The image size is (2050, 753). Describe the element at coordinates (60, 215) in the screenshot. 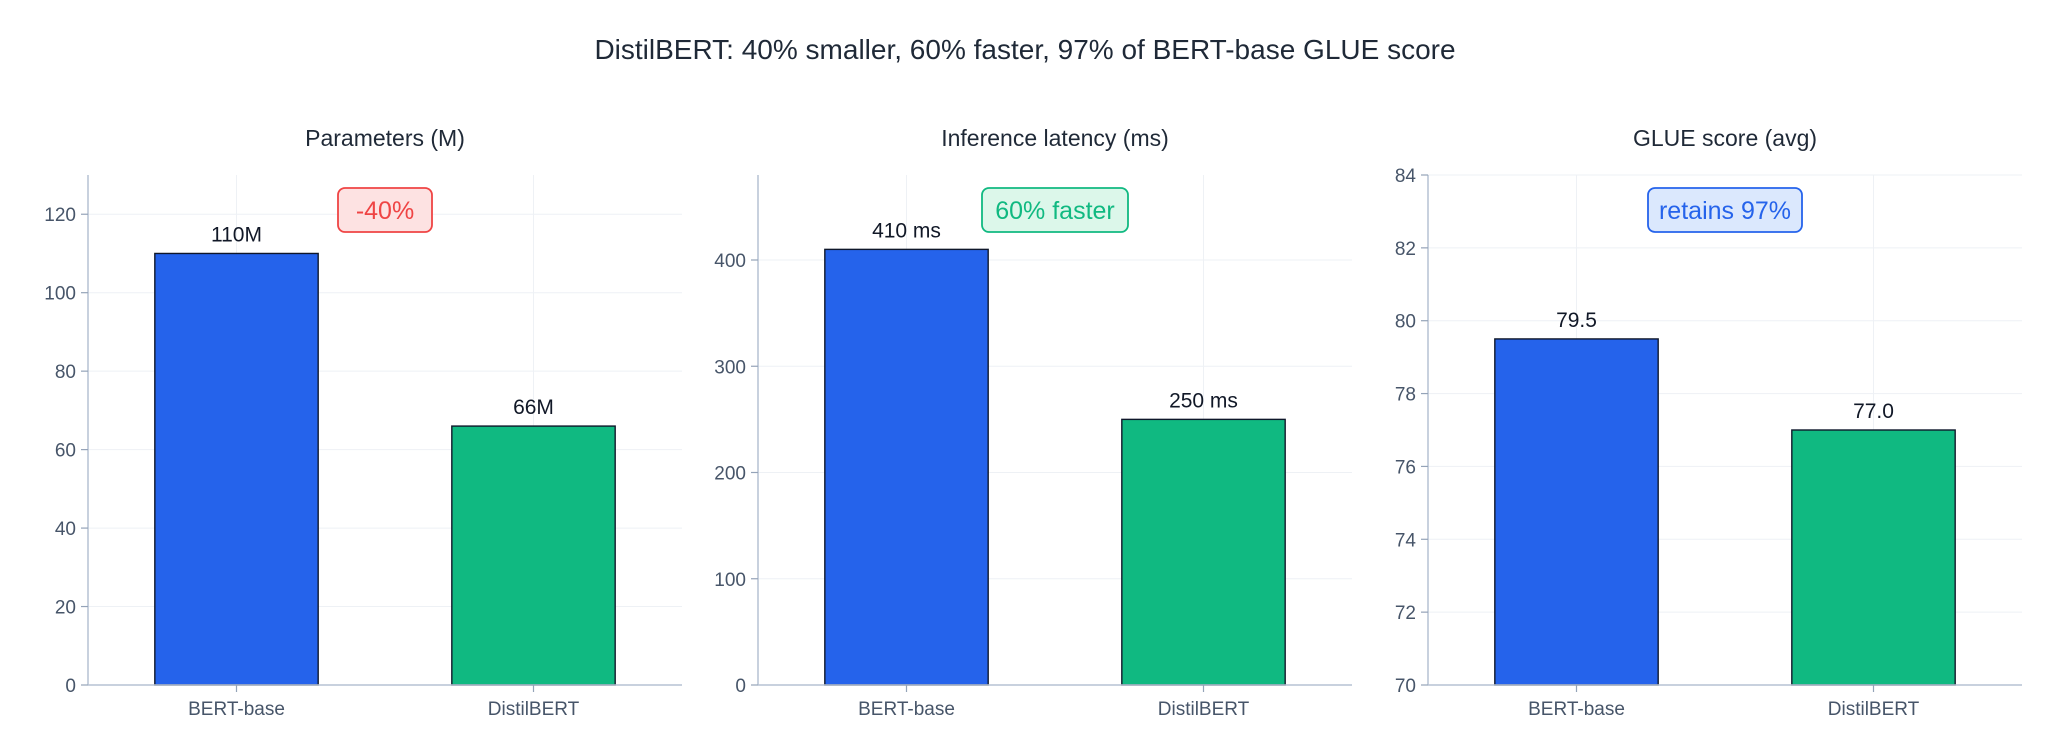

I see `y-tick-label: 120` at that location.